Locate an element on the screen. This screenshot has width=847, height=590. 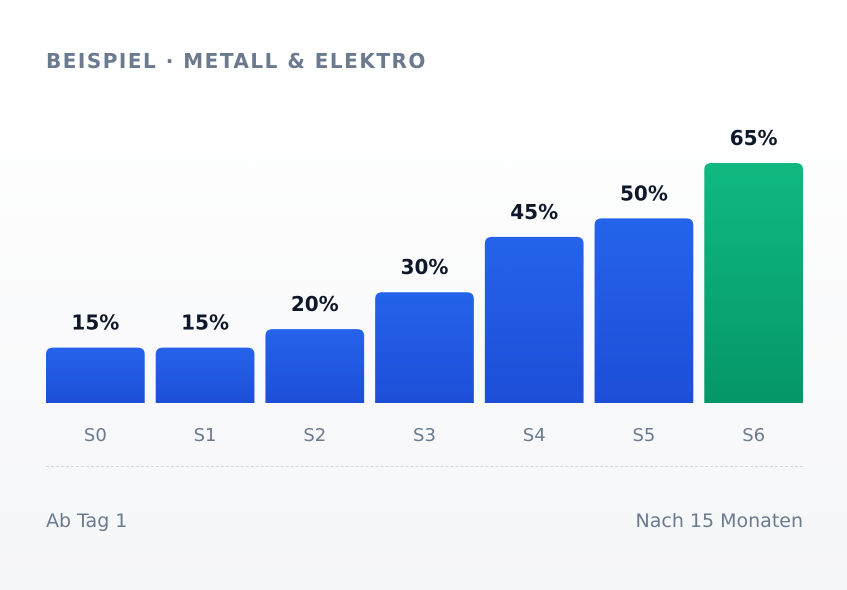
value-label-s1: 15% is located at coordinates (205, 323).